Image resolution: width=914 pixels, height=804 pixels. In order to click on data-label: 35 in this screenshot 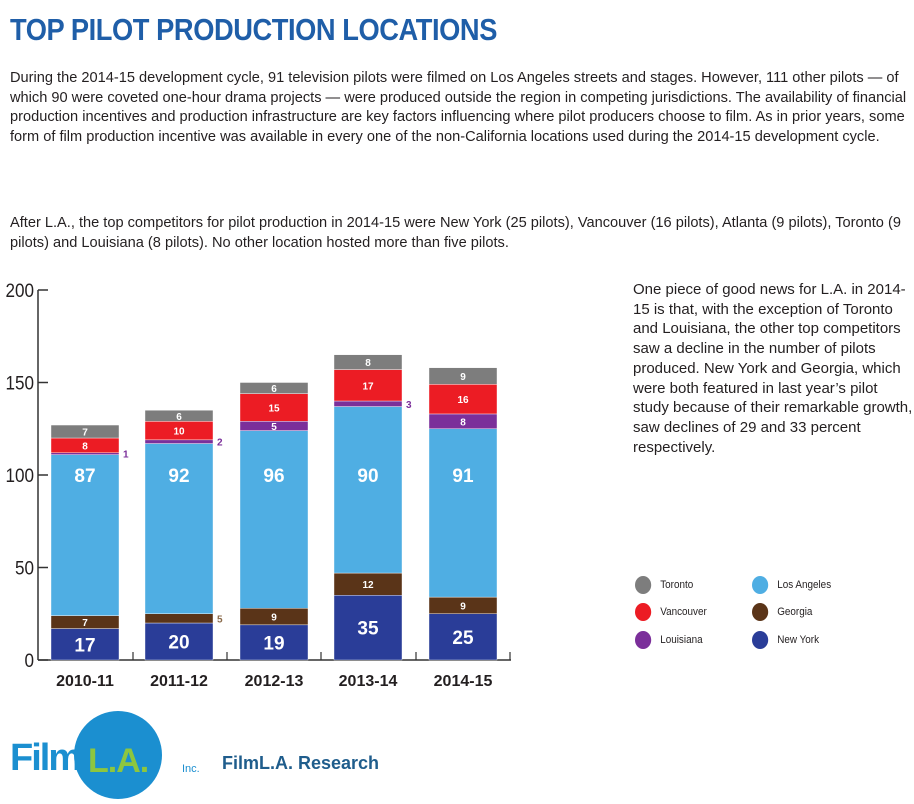, I will do `click(368, 629)`.